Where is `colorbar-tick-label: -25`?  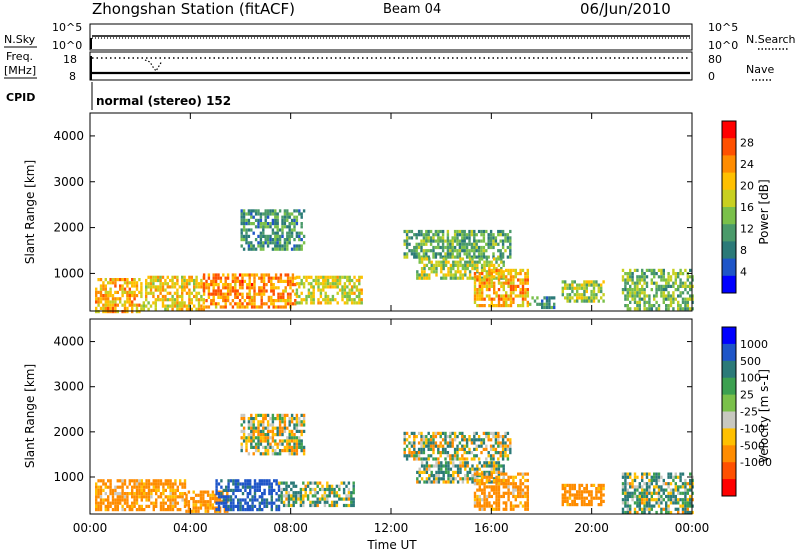
colorbar-tick-label: -25 is located at coordinates (749, 412).